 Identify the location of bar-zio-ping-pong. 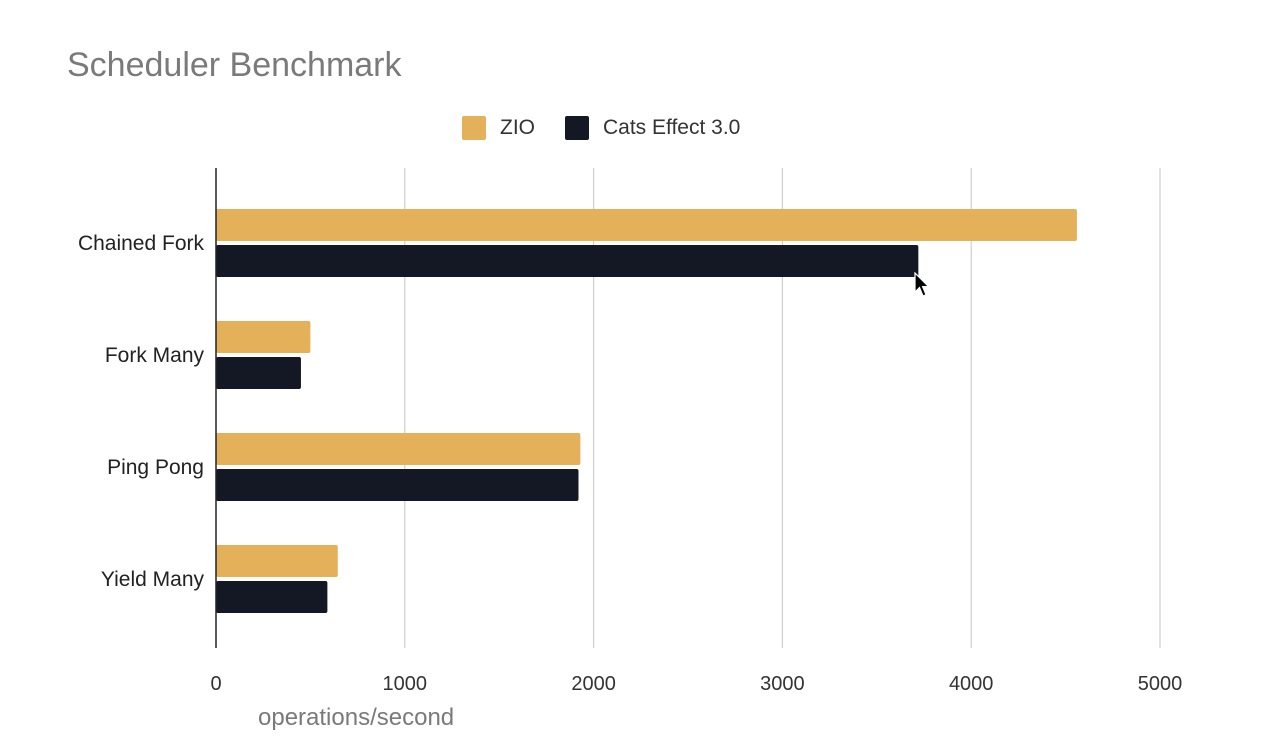
(398, 449).